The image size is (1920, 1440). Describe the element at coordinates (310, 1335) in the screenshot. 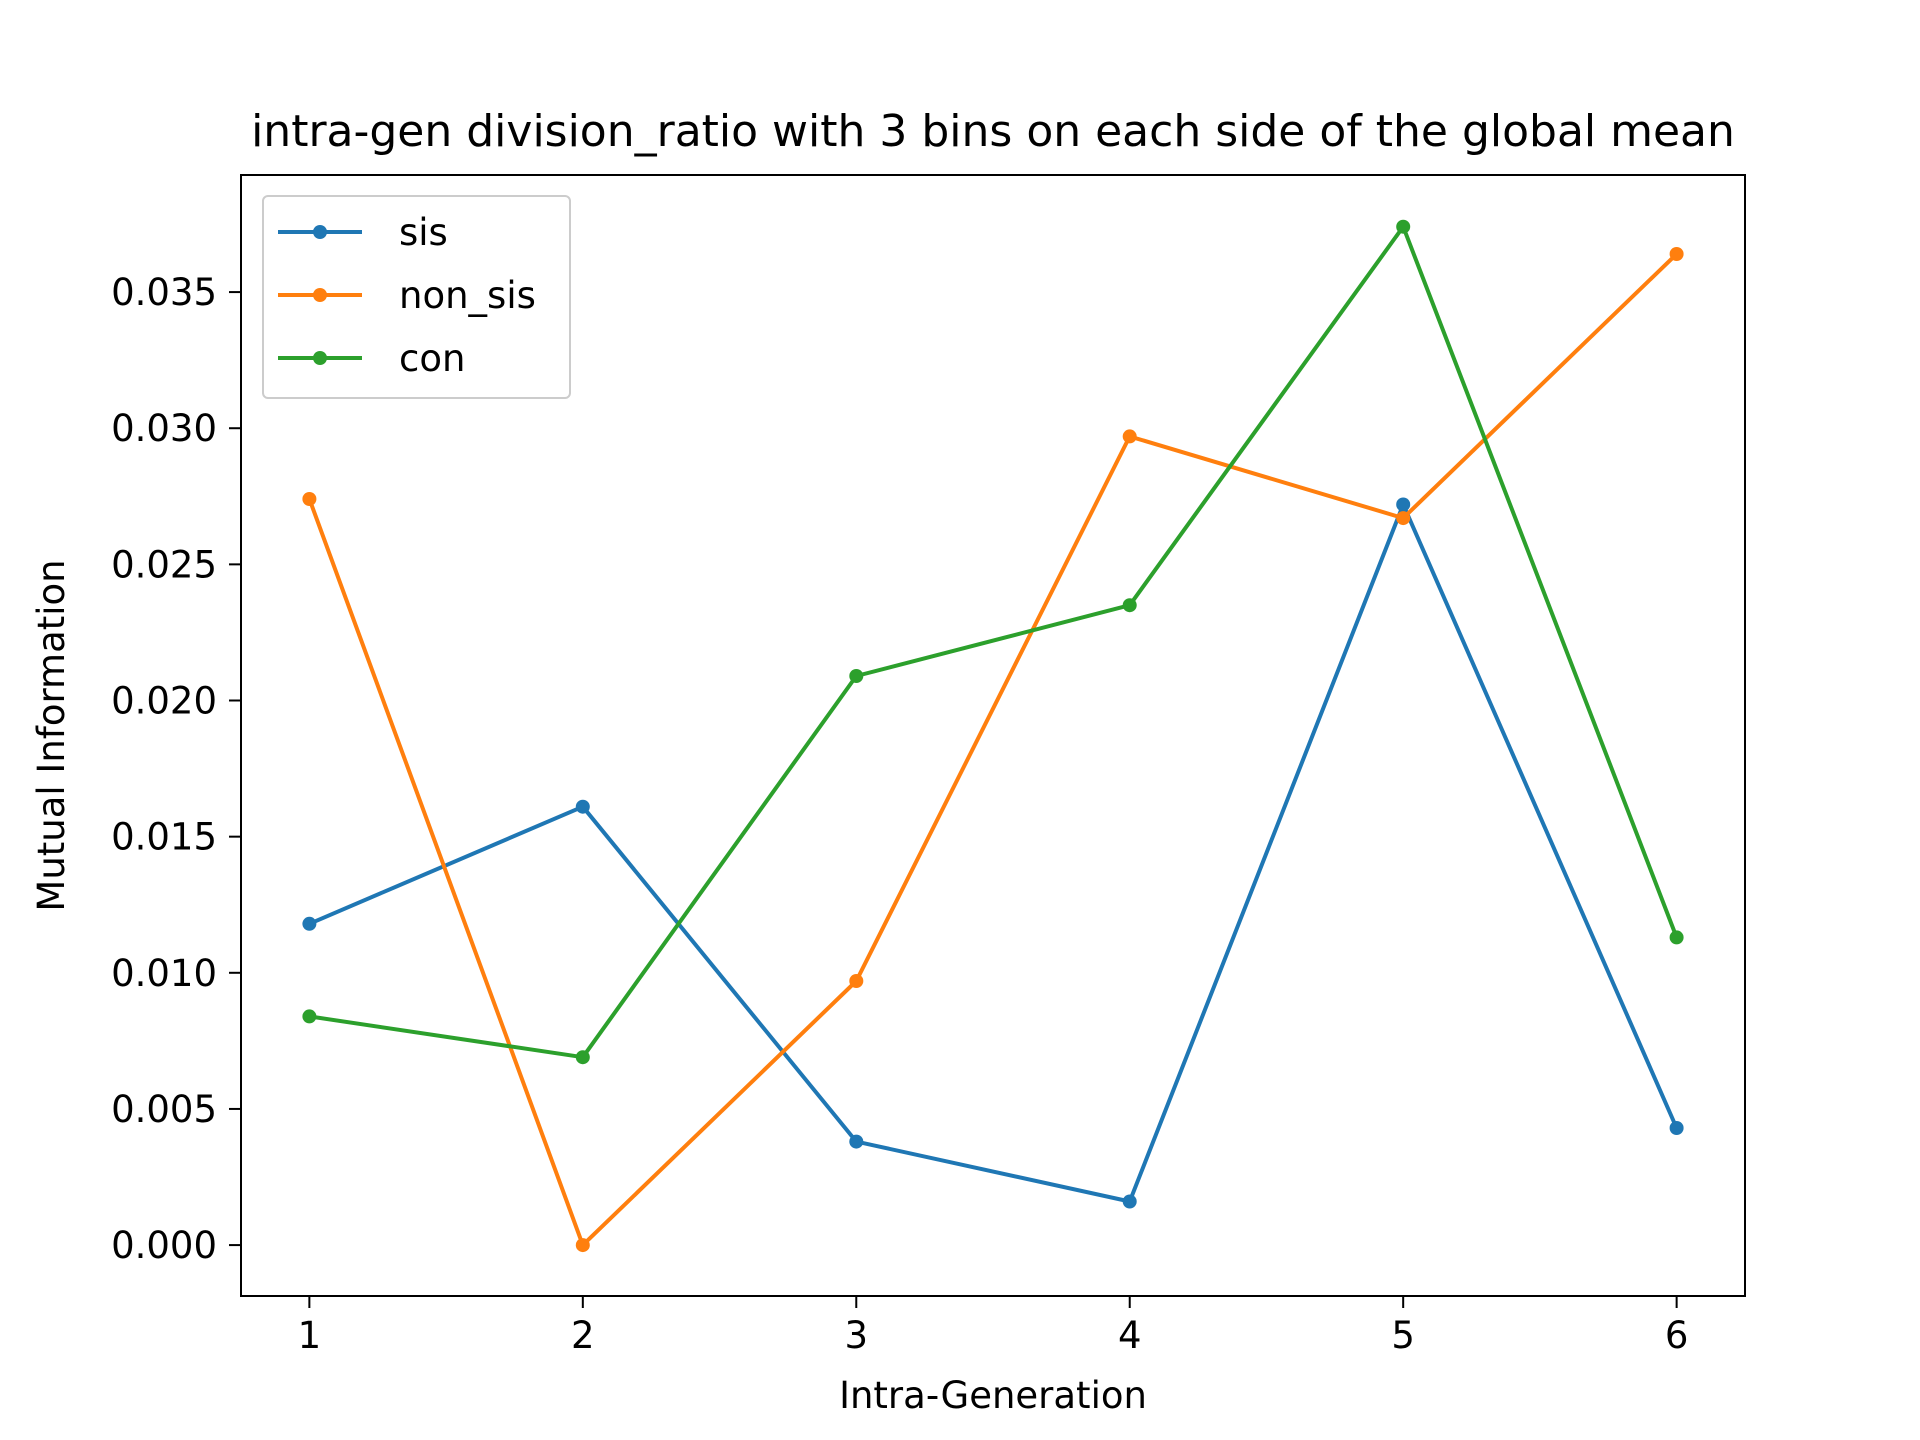

I see `x-tick-label: 1` at that location.